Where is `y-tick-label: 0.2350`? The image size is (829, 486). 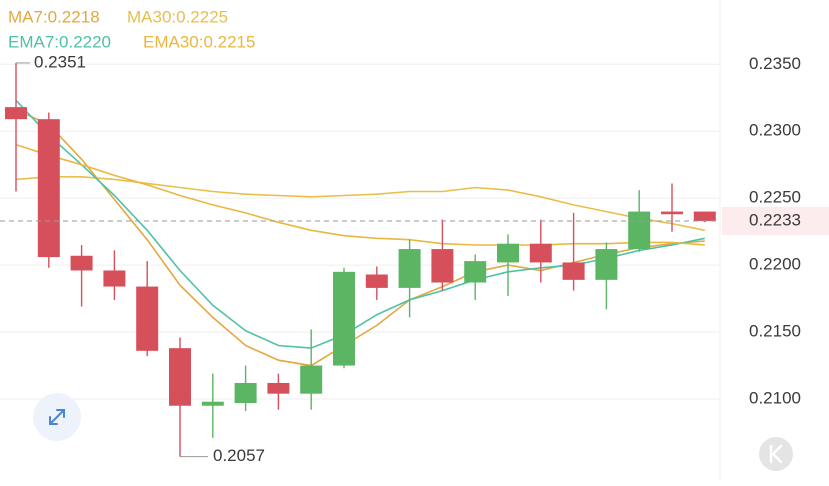 y-tick-label: 0.2350 is located at coordinates (775, 63).